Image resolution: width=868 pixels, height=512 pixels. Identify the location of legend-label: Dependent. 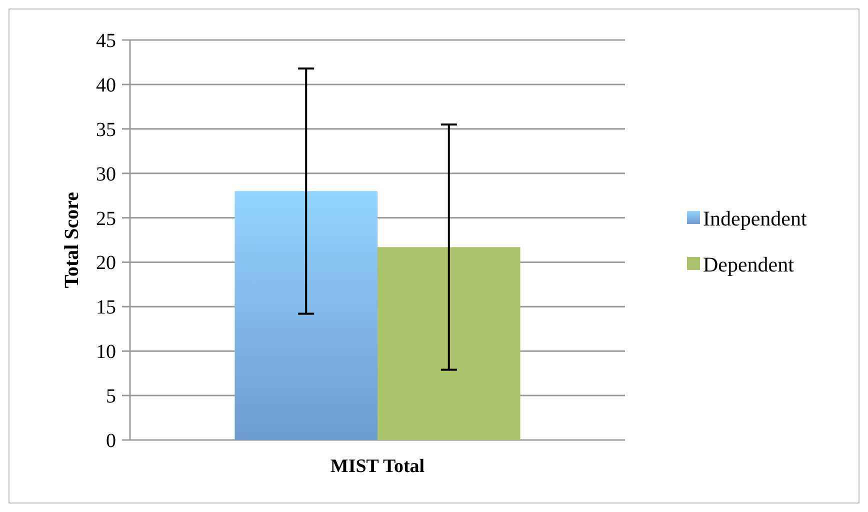
(748, 264).